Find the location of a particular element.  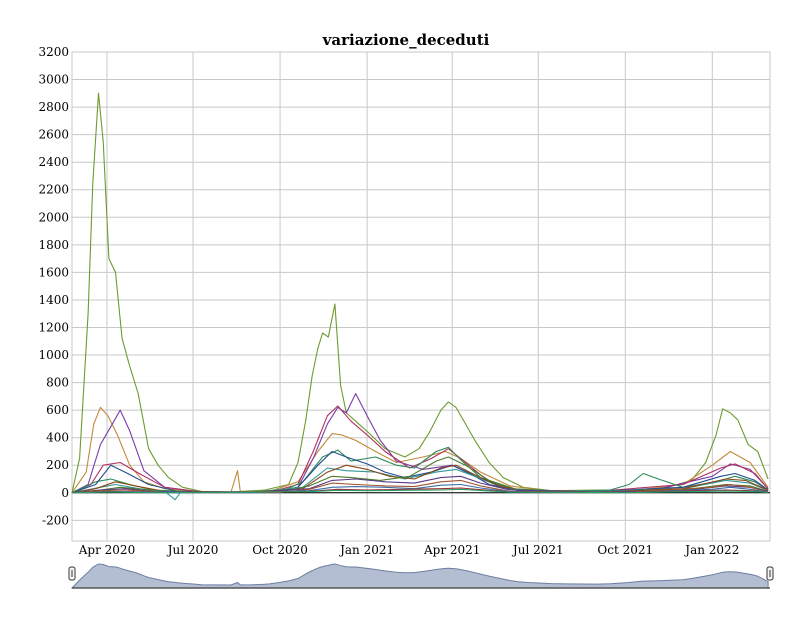

y-tick-label: 1400 is located at coordinates (53, 300).